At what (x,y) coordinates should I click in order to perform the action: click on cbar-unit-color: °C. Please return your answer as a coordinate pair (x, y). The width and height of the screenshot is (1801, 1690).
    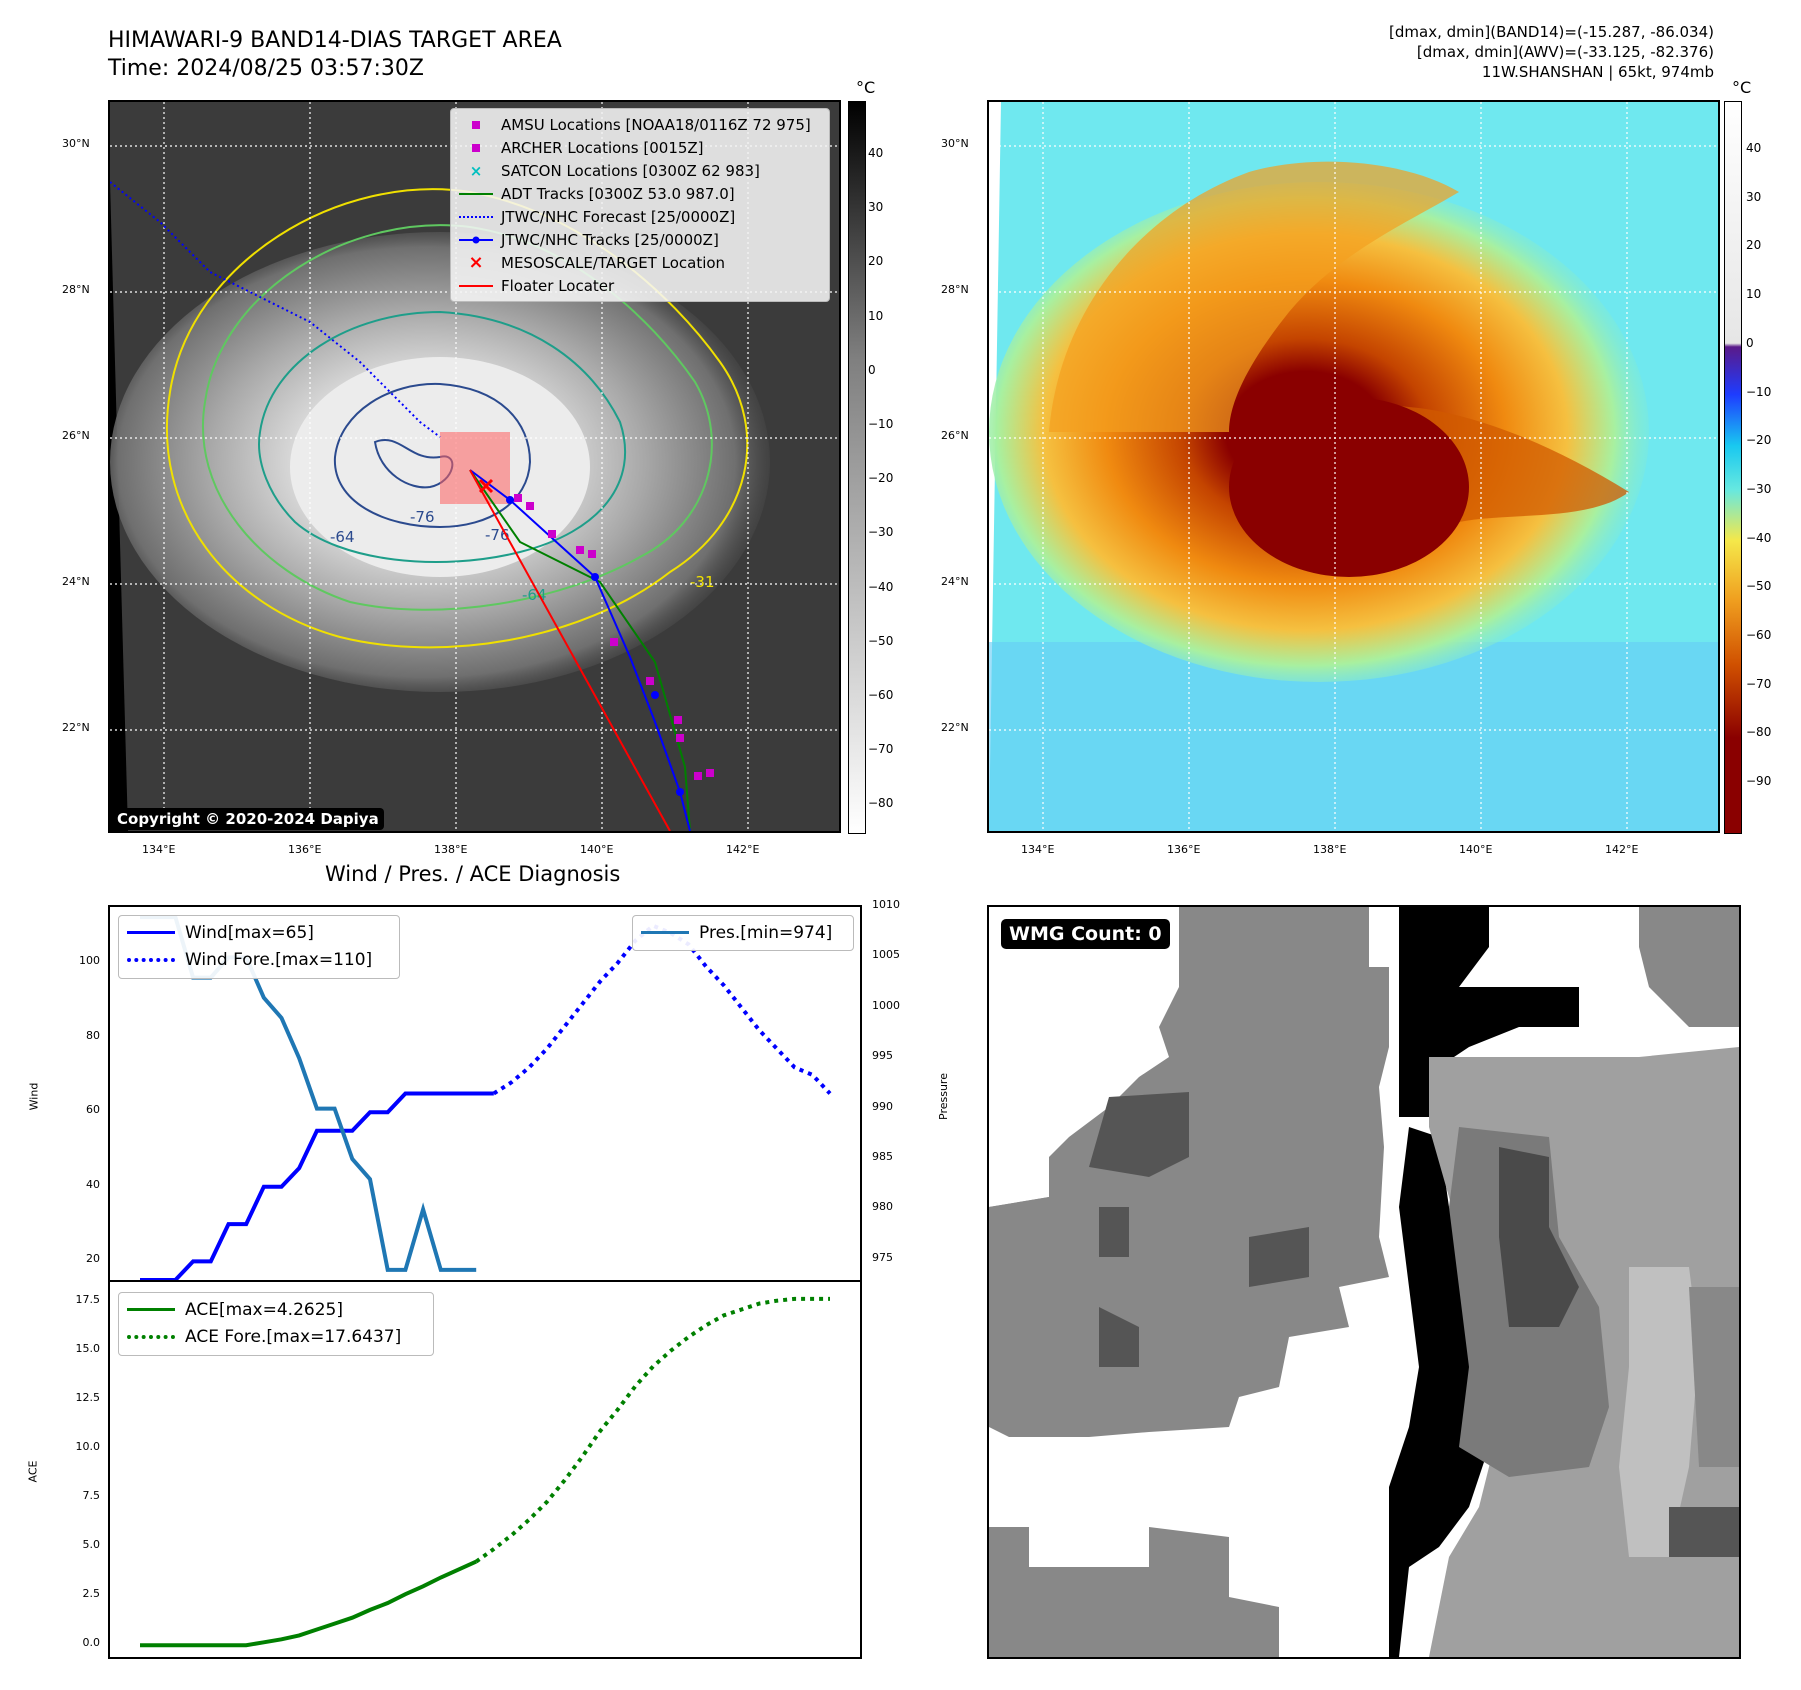
    Looking at the image, I should click on (1742, 87).